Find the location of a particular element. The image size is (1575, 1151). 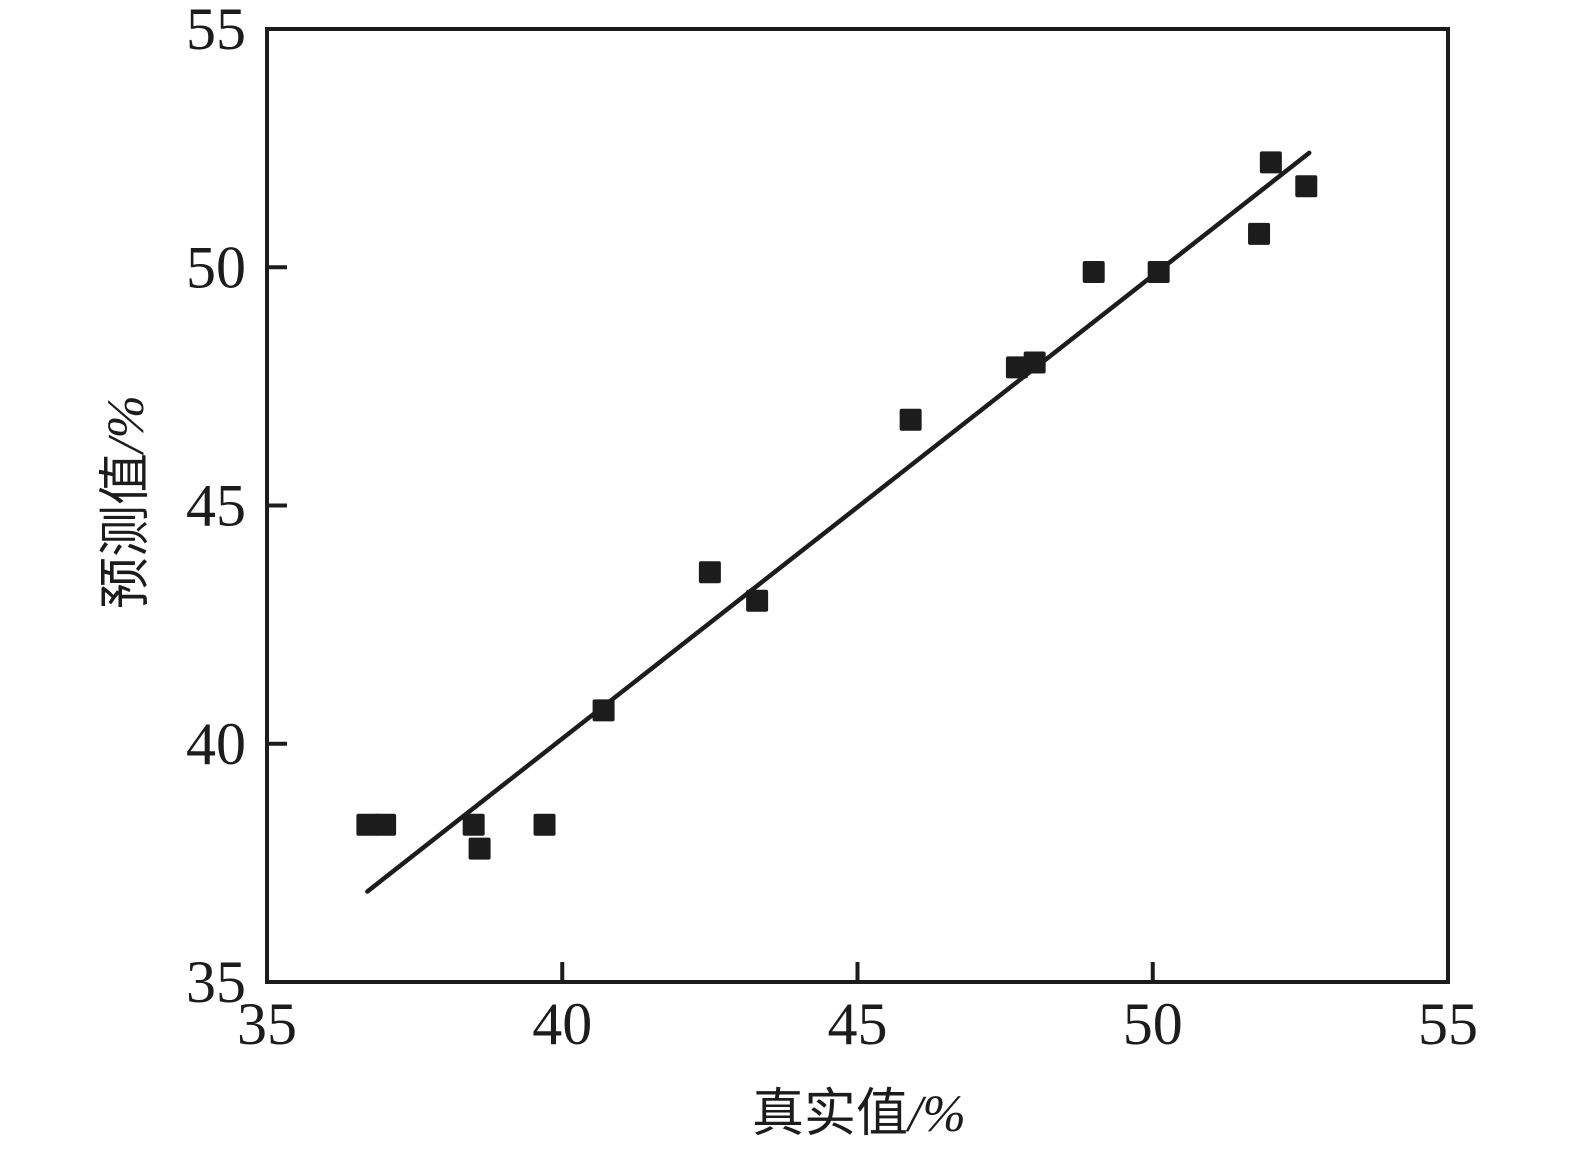

y-axis-label-unit: /% is located at coordinates (126, 425).